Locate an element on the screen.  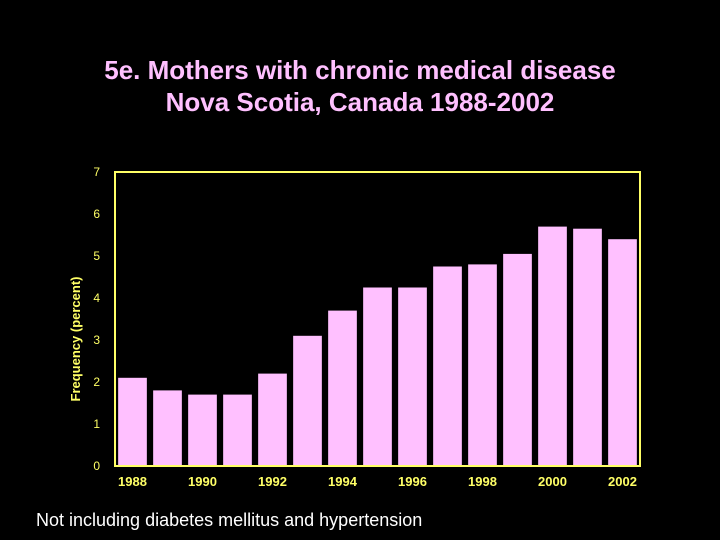
x-tick-labels: 1988 1990 1992 1994 1996 1998 2000 2002 is located at coordinates (377, 481).